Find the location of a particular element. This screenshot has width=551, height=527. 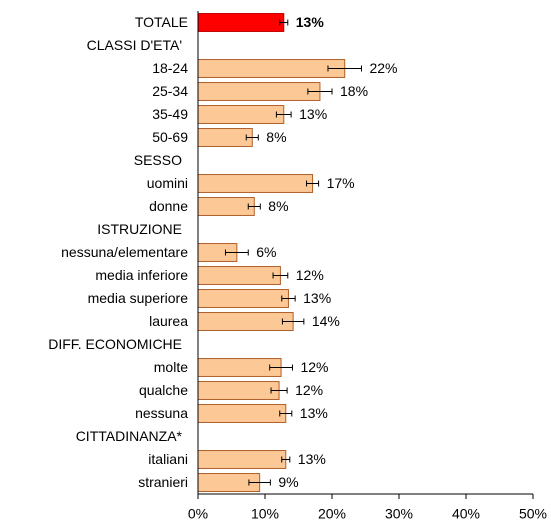

y-tick-label: uomini is located at coordinates (167, 183).